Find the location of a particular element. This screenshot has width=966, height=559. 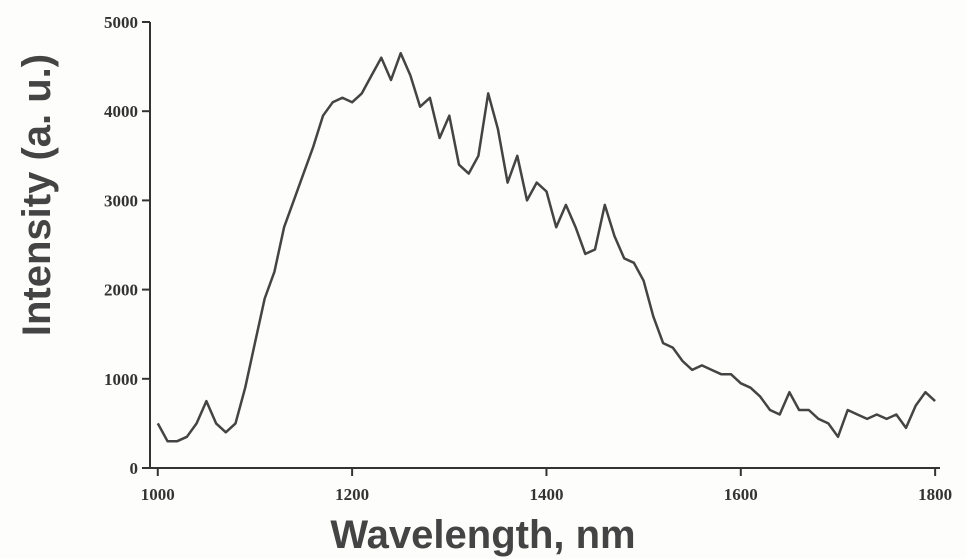

y-tick-label: 4000 is located at coordinates (121, 111).